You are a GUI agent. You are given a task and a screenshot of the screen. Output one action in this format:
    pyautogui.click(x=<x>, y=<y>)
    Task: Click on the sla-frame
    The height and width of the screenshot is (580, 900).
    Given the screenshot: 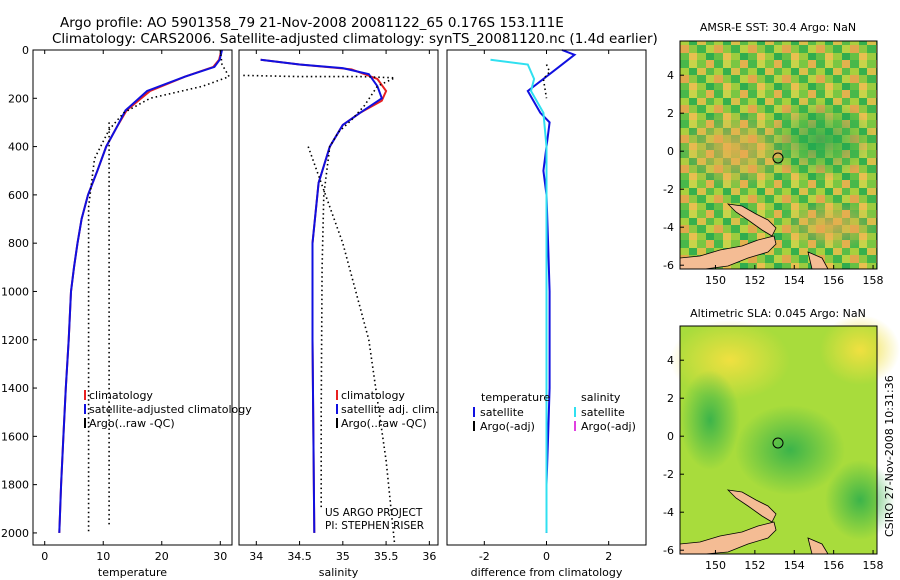 What is the action you would take?
    pyautogui.click(x=778, y=440)
    